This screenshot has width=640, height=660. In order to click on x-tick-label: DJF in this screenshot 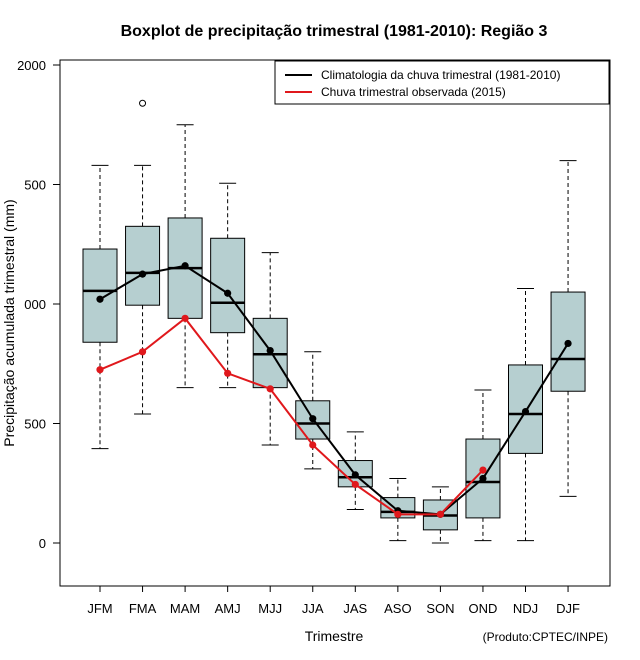, I will do `click(568, 608)`.